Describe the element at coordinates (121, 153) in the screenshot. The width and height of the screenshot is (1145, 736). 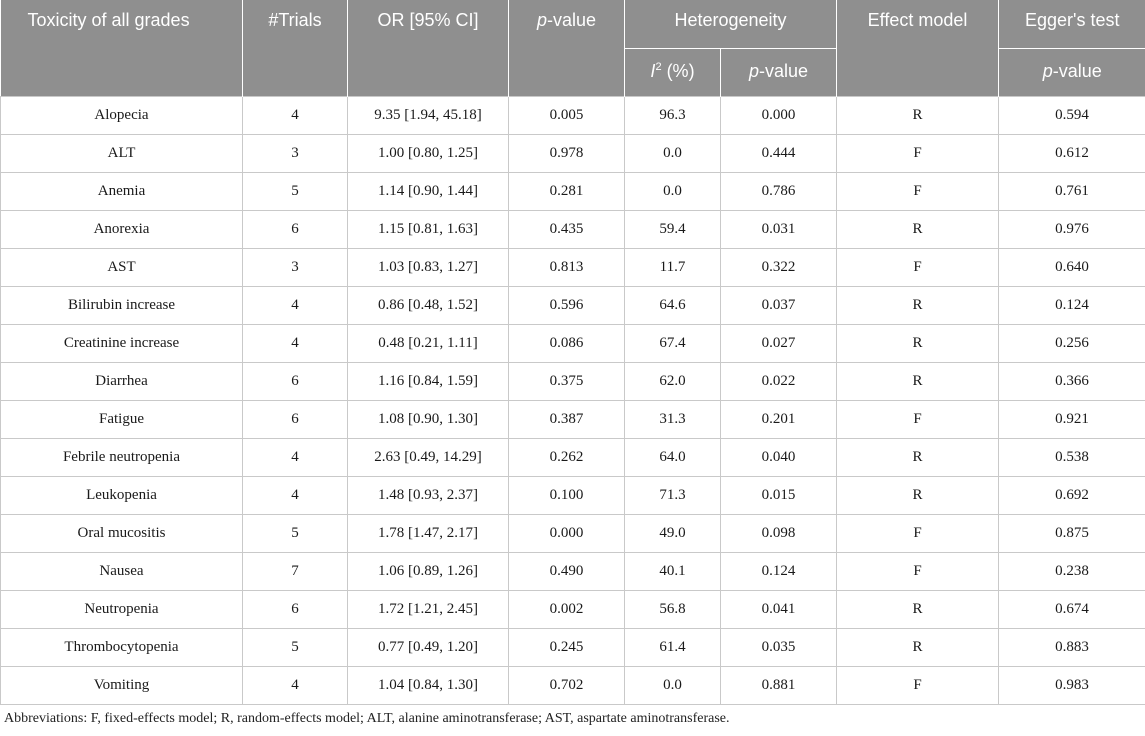
I see `cell-toxicity: ALT` at that location.